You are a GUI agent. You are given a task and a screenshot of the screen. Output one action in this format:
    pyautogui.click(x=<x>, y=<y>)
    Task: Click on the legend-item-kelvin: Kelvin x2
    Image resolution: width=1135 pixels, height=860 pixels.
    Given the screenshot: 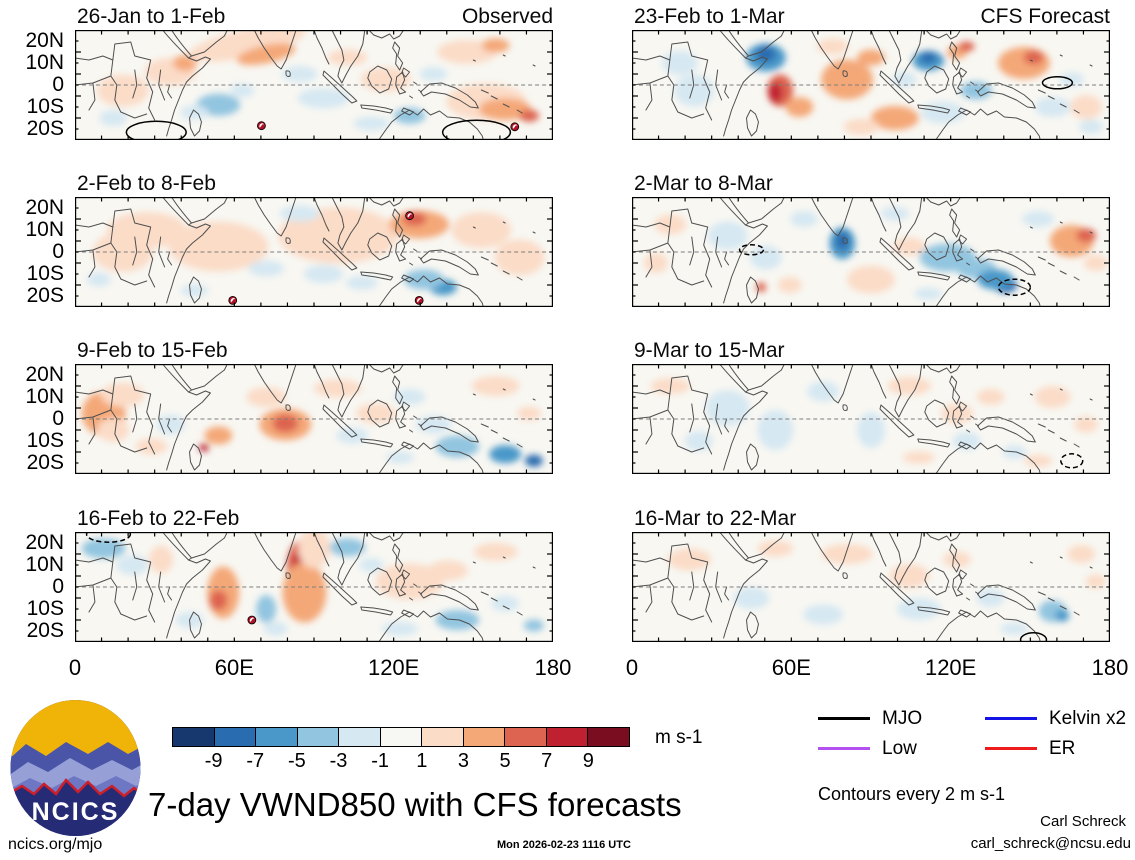 What is the action you would take?
    pyautogui.click(x=1055, y=719)
    